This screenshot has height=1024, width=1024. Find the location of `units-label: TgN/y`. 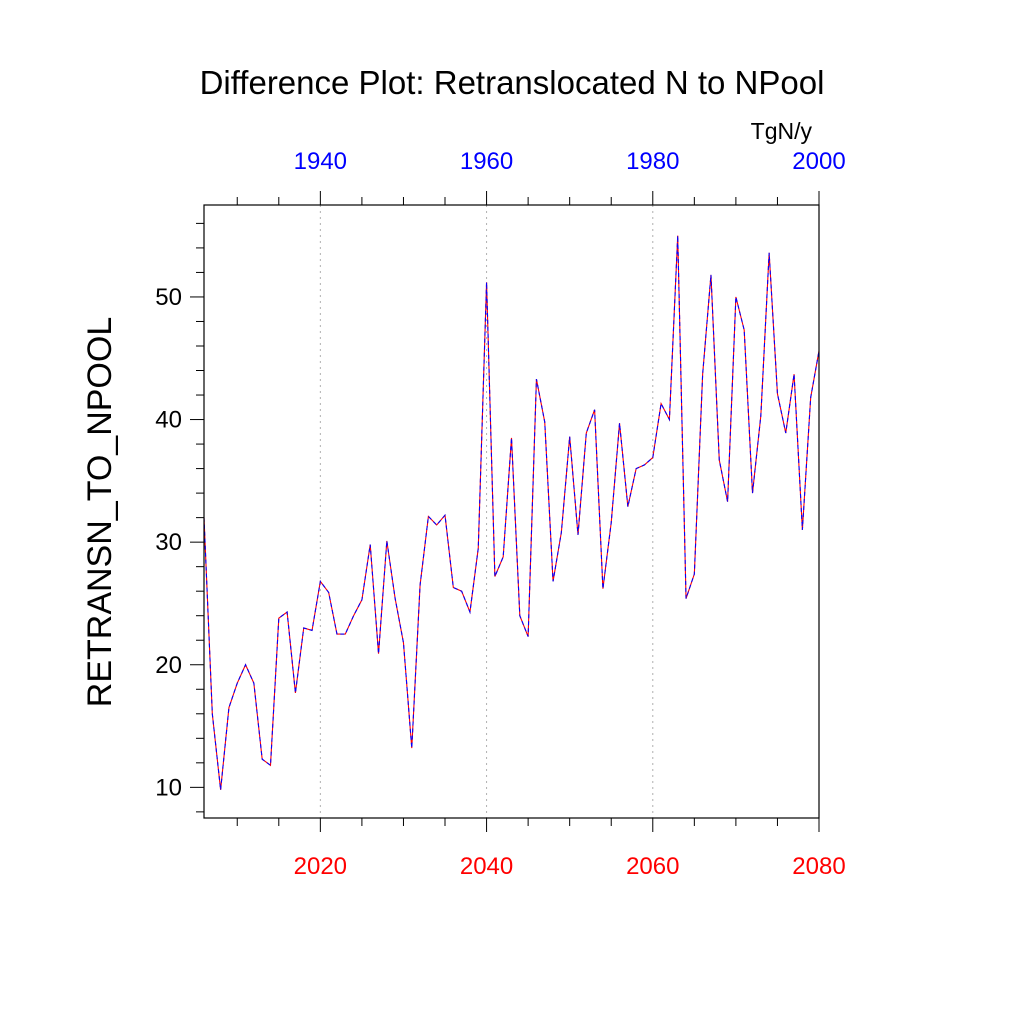

units-label: TgN/y is located at coordinates (782, 131).